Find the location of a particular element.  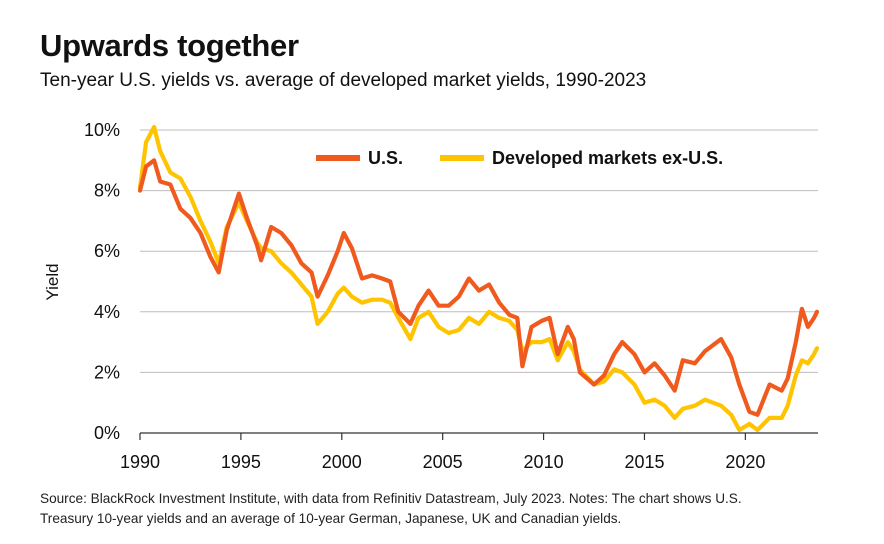

x-tick-label: 1995 is located at coordinates (241, 462).